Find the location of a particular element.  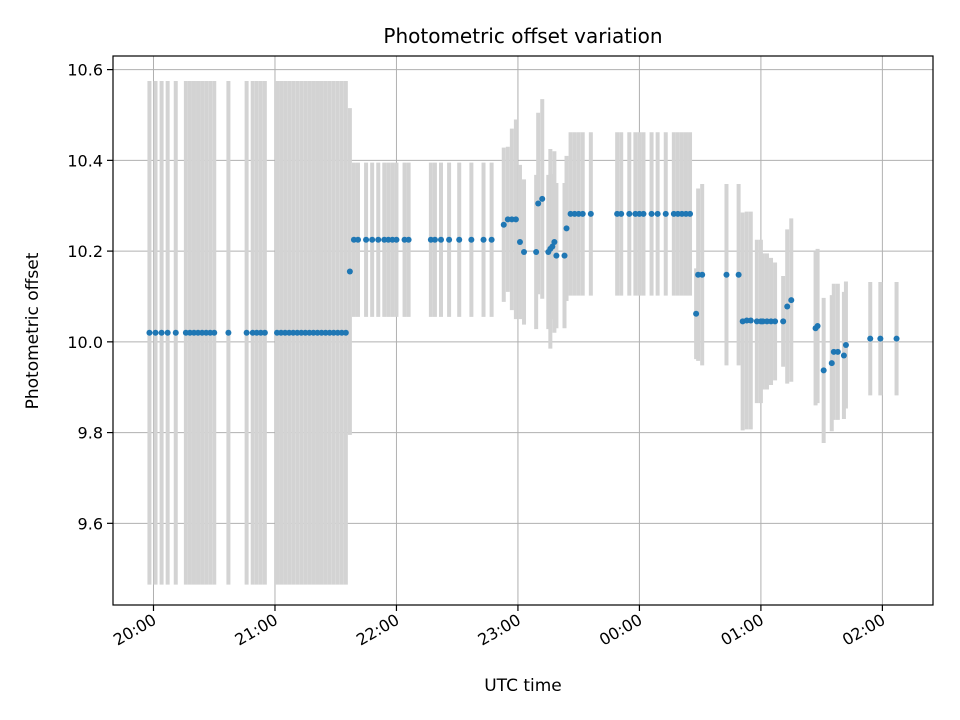

y-tick-label: 9.6 is located at coordinates (90, 523).